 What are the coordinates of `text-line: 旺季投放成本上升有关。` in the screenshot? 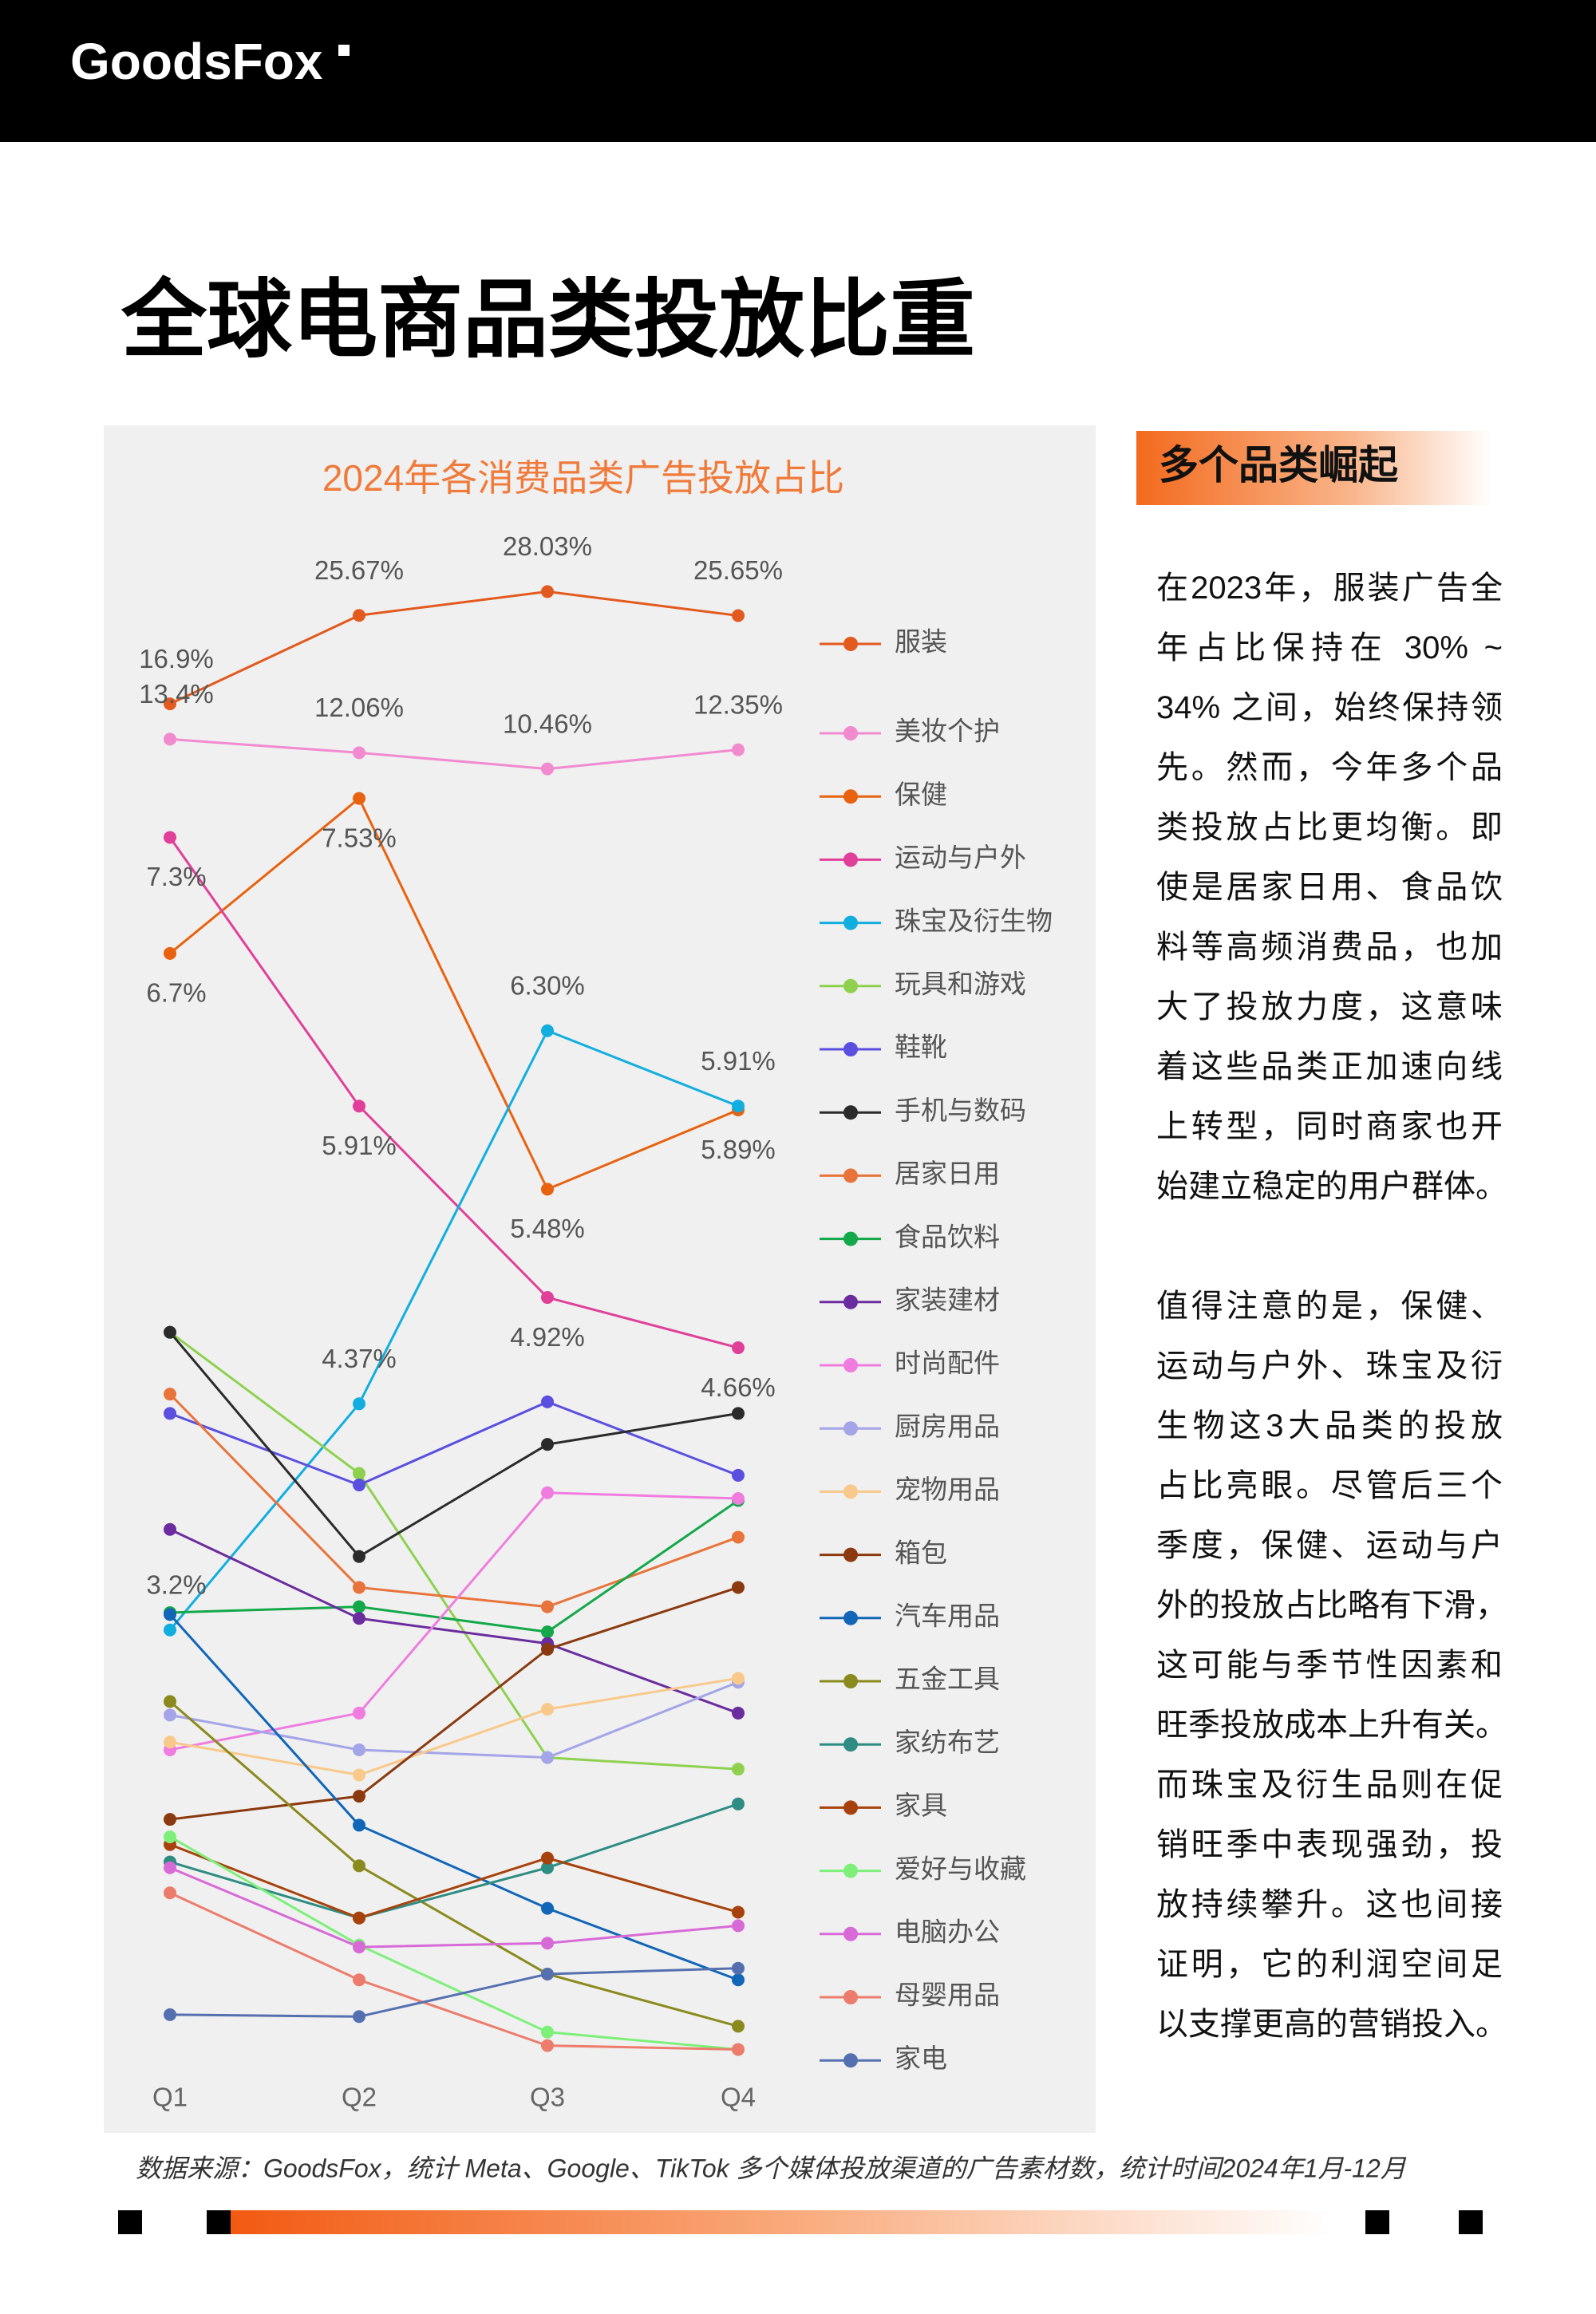 It's located at (1331, 1725).